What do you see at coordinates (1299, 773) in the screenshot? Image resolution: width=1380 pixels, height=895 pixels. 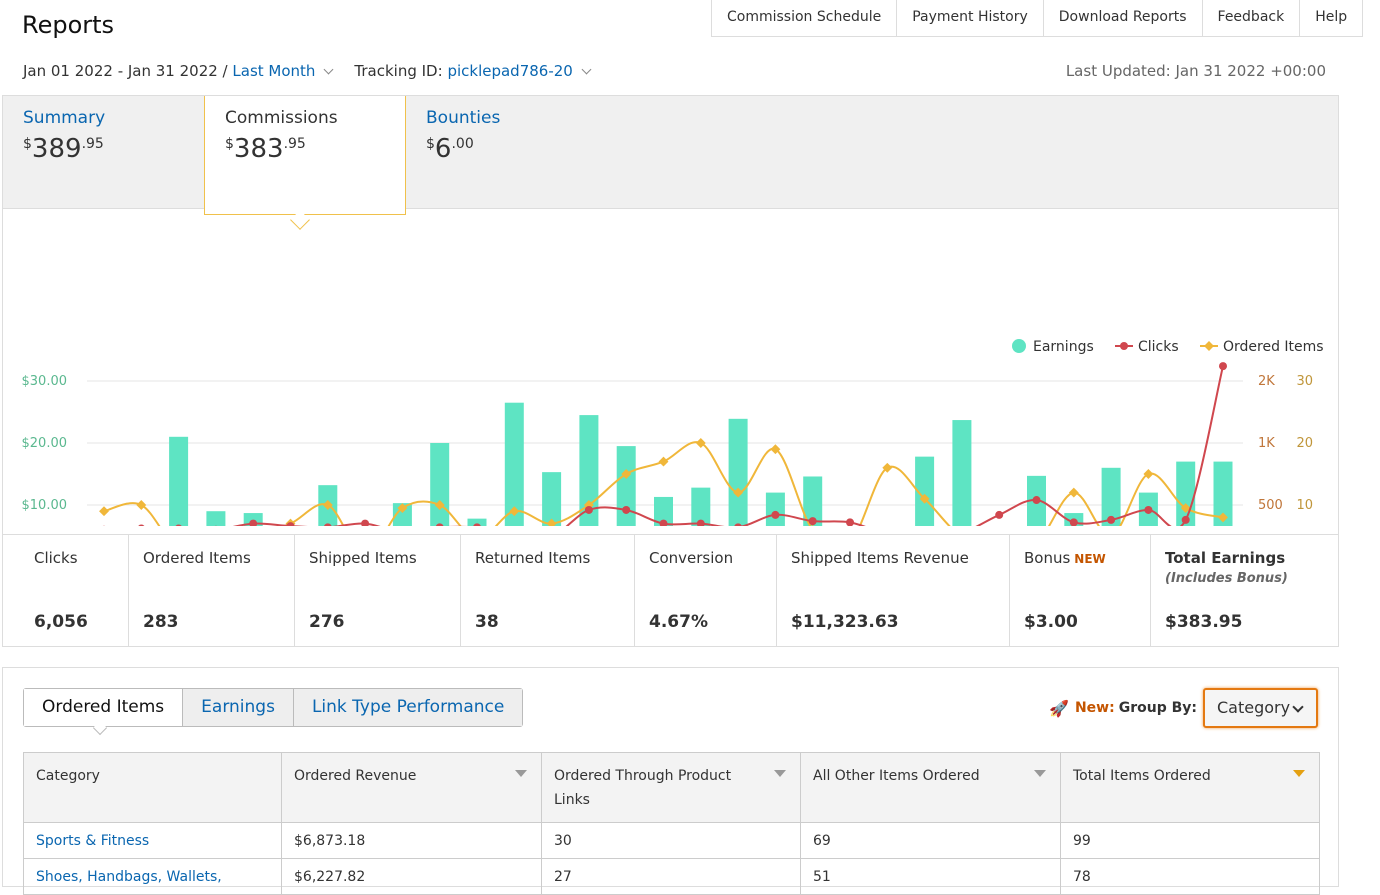 I see `sort-active-icon` at bounding box center [1299, 773].